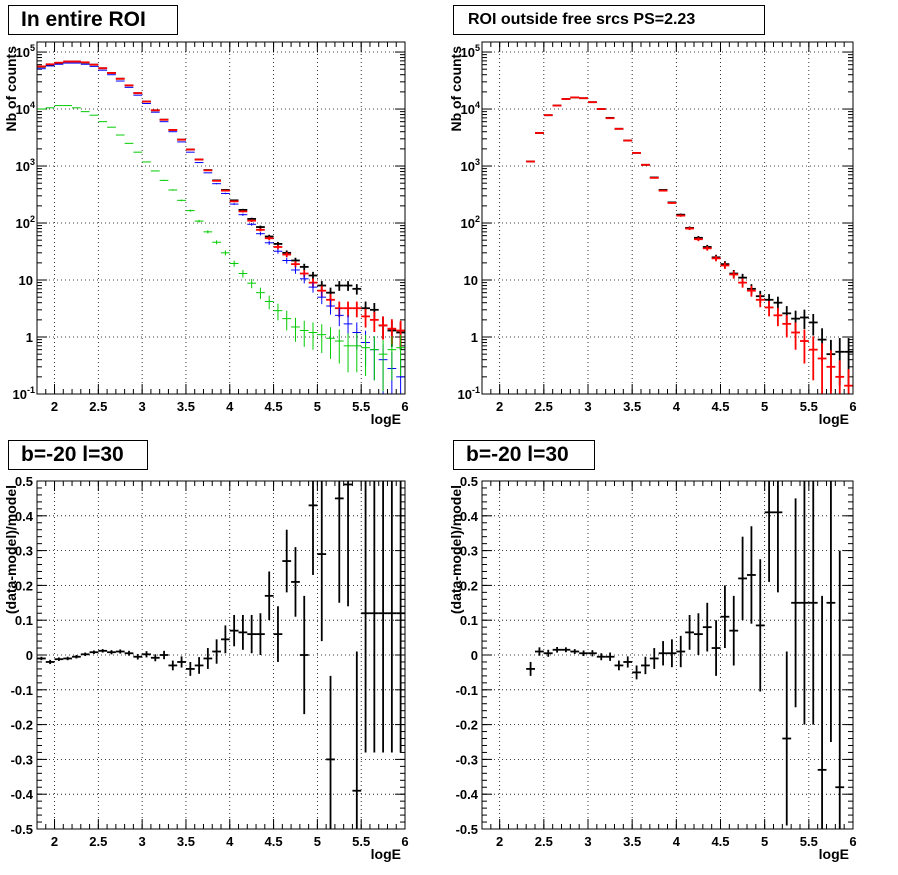 This screenshot has height=875, width=898. What do you see at coordinates (456, 89) in the screenshot?
I see `y-axis-label: Nb of counts` at bounding box center [456, 89].